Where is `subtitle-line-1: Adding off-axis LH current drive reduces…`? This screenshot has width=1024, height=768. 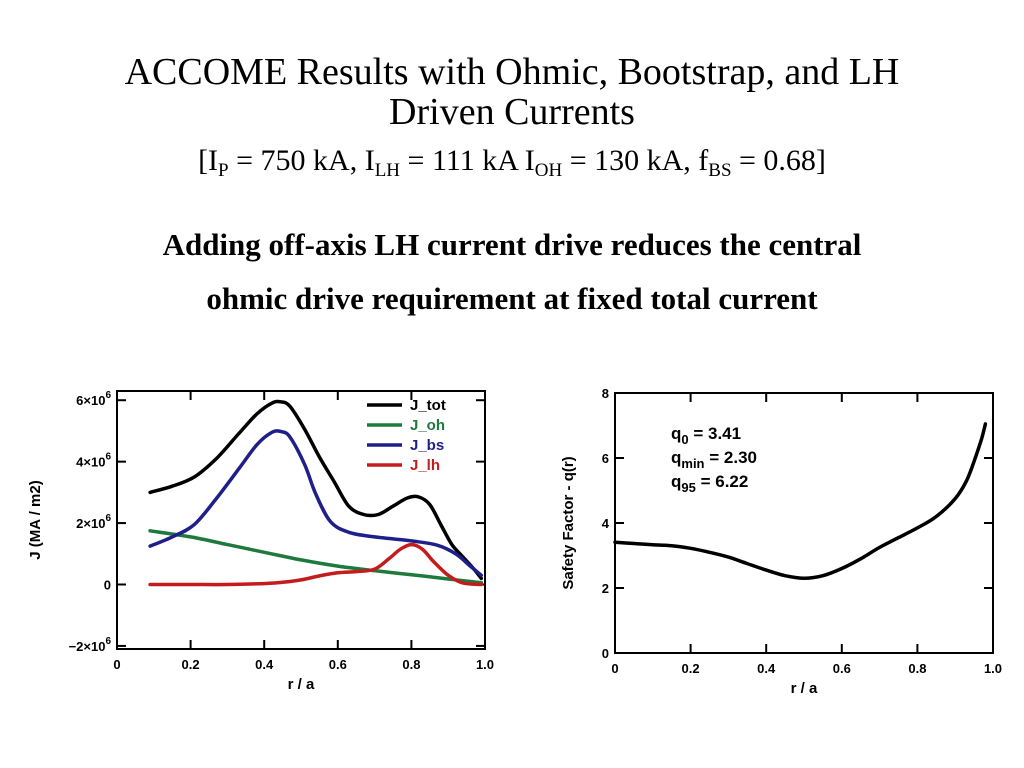
subtitle-line-1: Adding off-axis LH current drive reduces… is located at coordinates (512, 244).